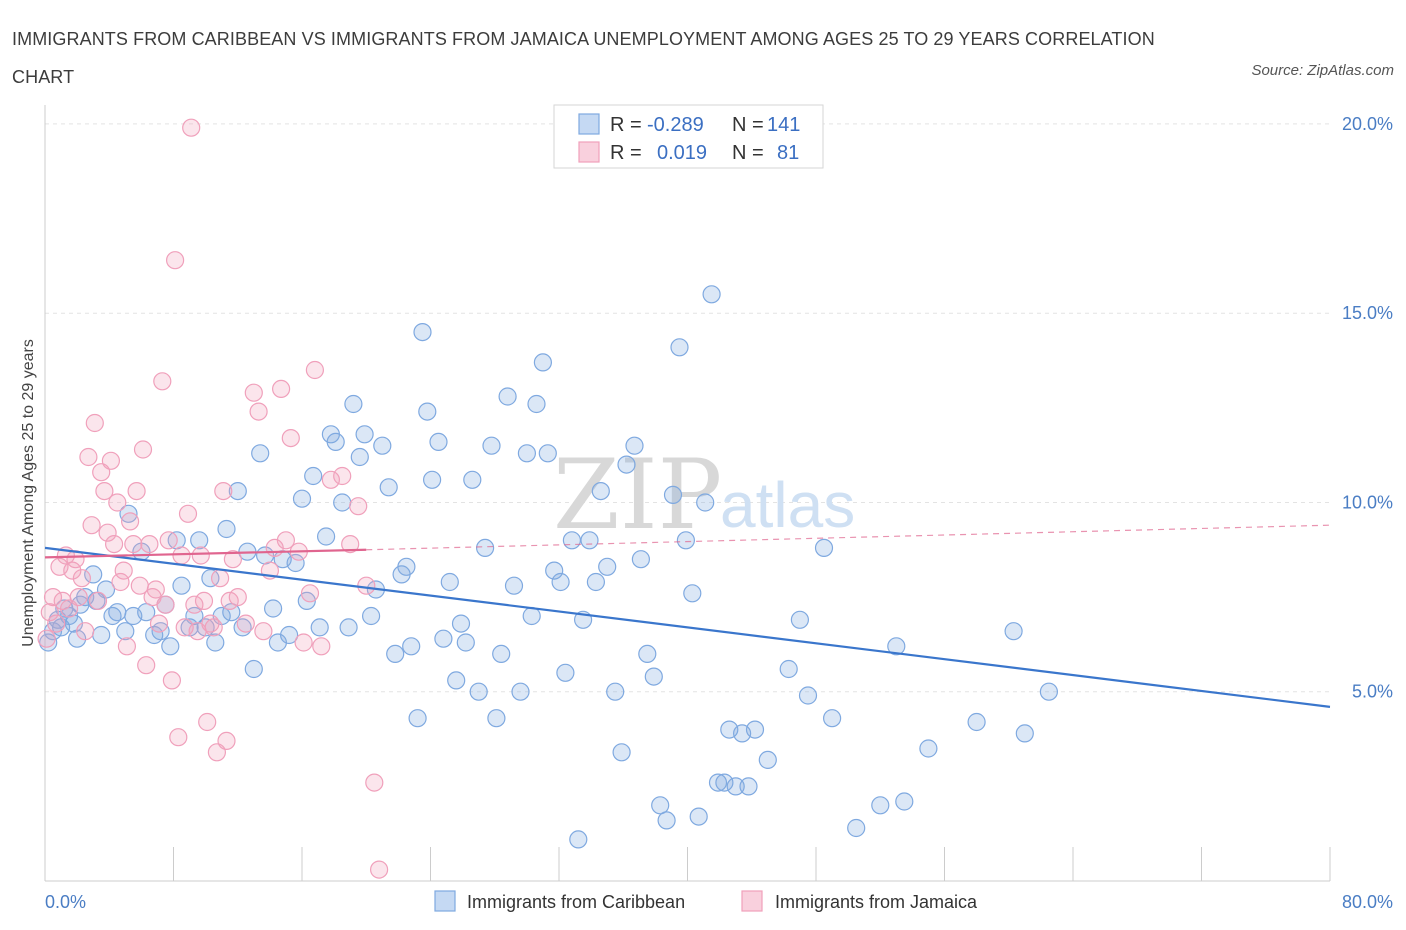  Describe the element at coordinates (752, 901) in the screenshot. I see `legend-swatch-jamaica` at that location.